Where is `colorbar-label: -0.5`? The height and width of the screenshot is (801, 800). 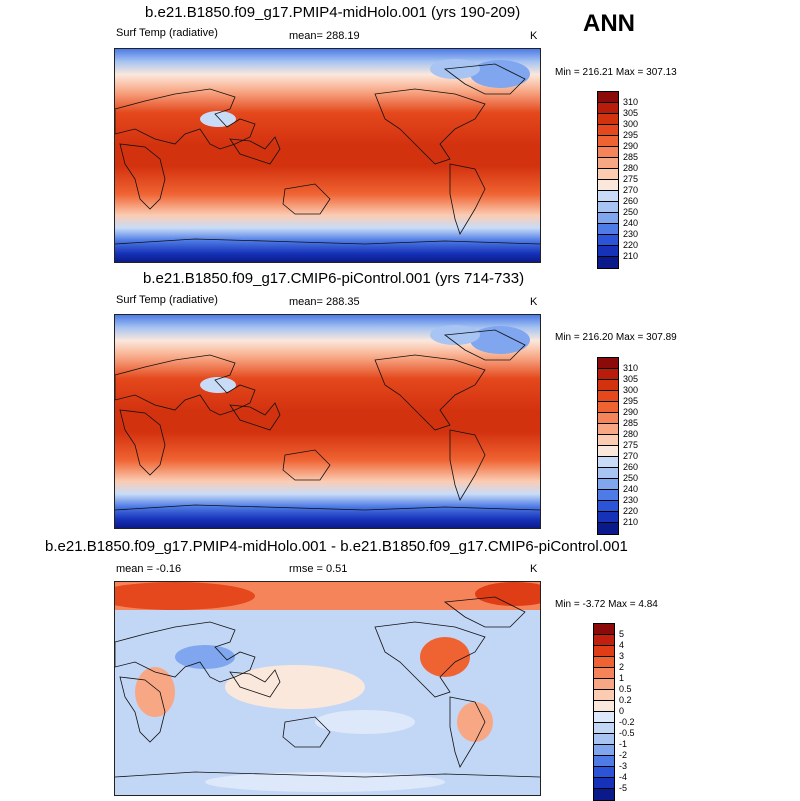 colorbar-label: -0.5 is located at coordinates (627, 733).